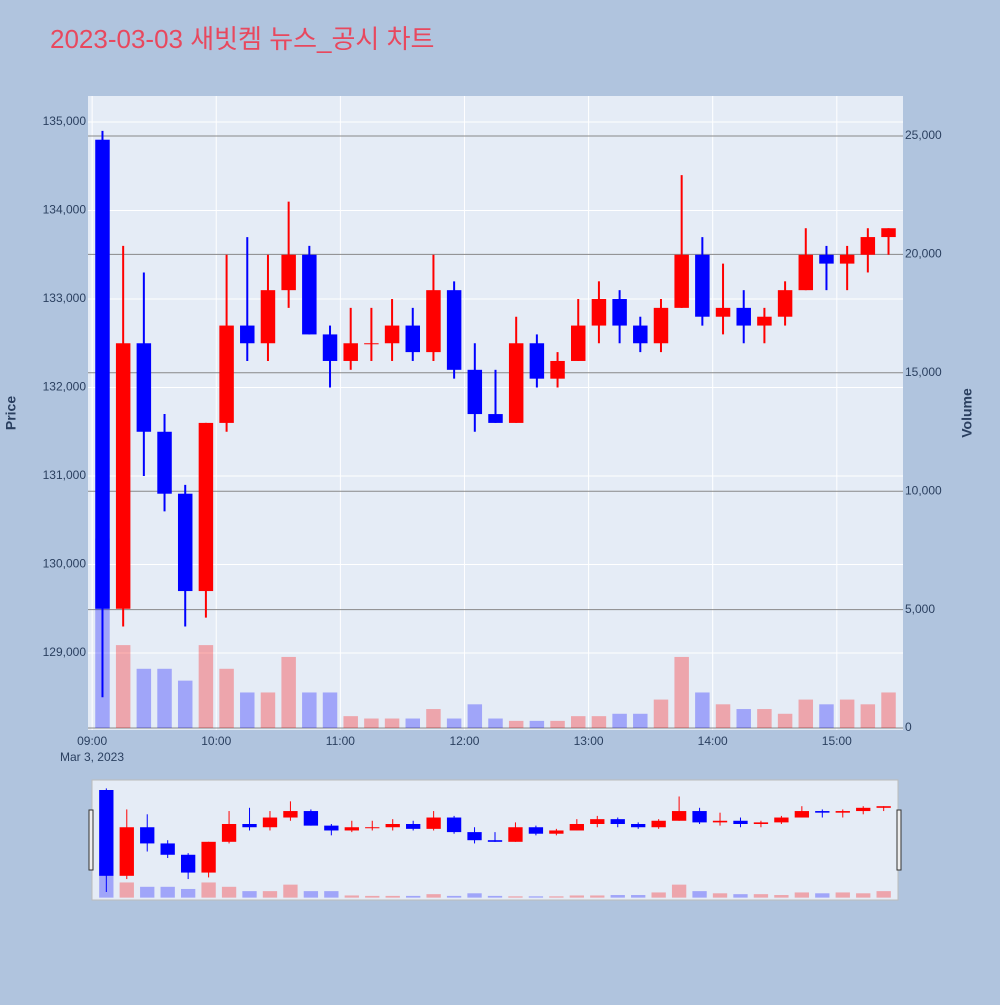  Describe the element at coordinates (65, 564) in the screenshot. I see `y-tick-label: 130,000` at that location.